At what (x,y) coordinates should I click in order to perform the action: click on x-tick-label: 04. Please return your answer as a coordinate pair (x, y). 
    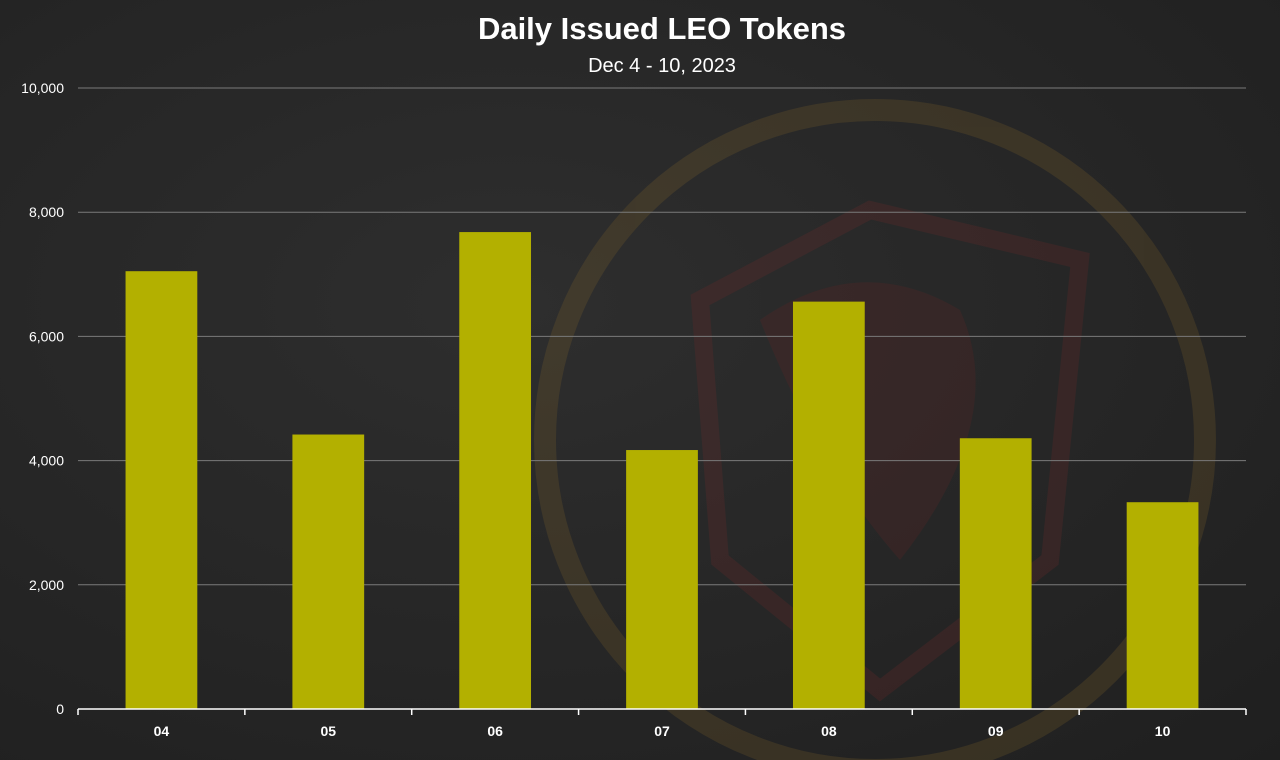
    Looking at the image, I should click on (162, 731).